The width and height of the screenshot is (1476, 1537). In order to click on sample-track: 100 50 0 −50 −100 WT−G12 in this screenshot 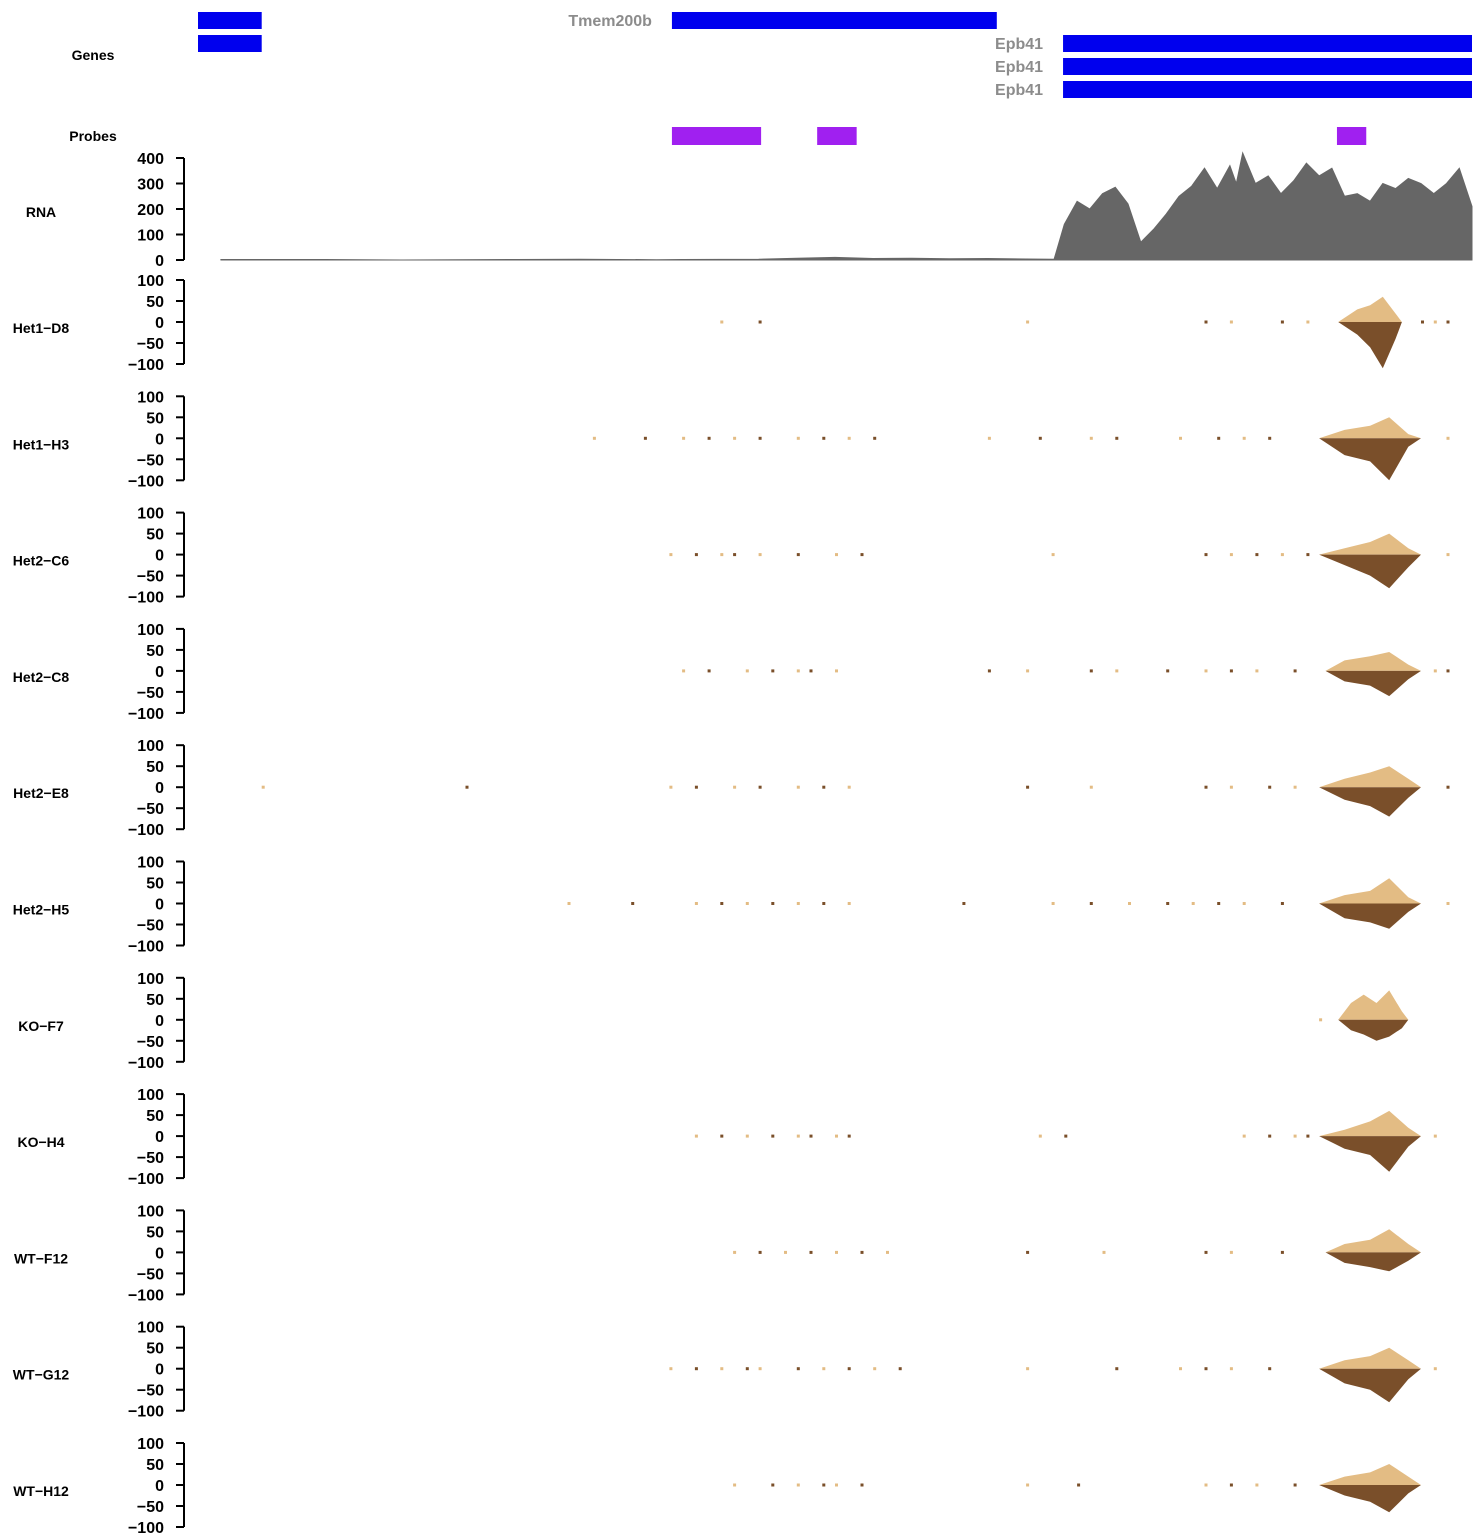, I will do `click(725, 1370)`.